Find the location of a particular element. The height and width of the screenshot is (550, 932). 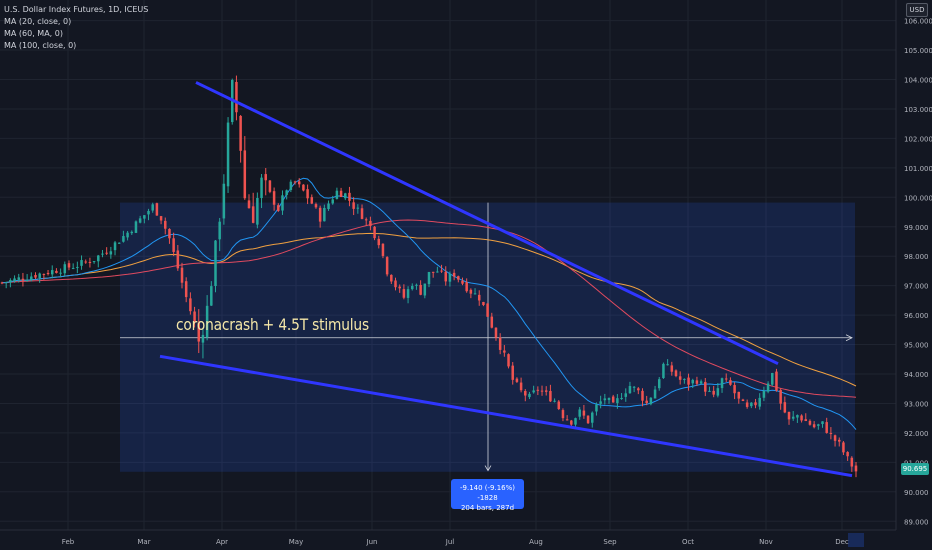

y-tick-label: 93.000 is located at coordinates (916, 404).